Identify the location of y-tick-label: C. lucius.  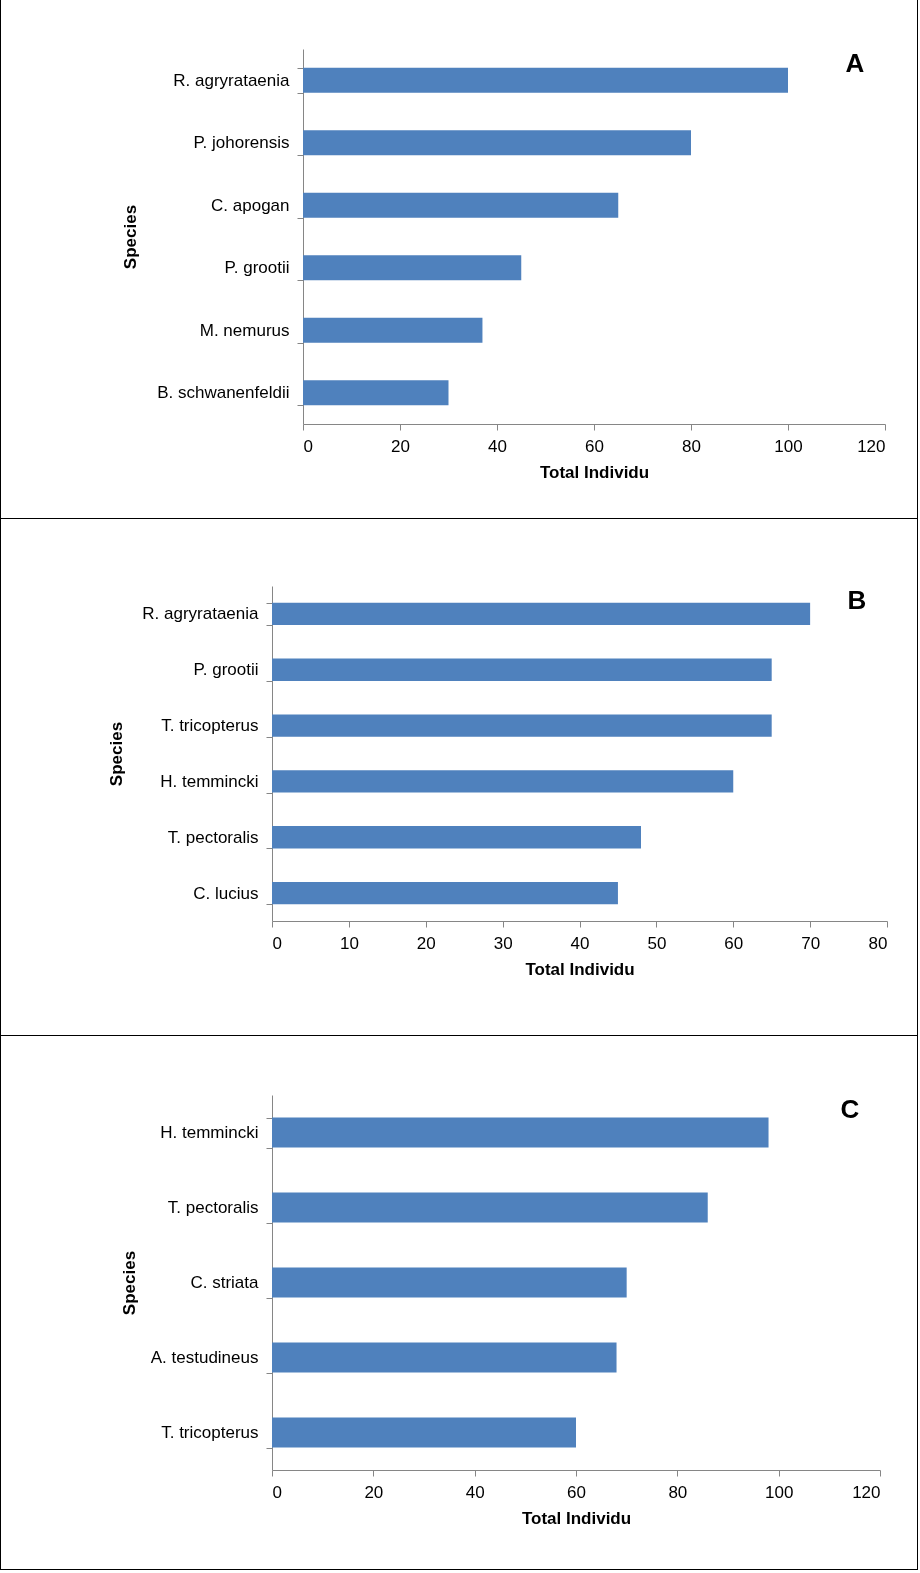
(226, 893).